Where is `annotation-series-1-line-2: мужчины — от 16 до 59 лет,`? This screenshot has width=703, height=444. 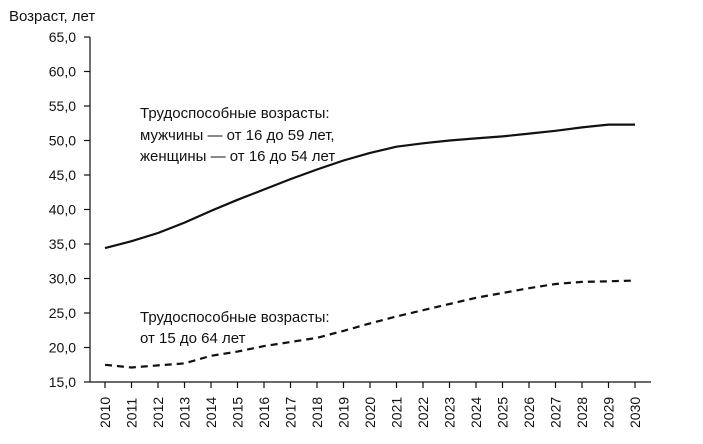 annotation-series-1-line-2: мужчины — от 16 до 59 лет, is located at coordinates (237, 135).